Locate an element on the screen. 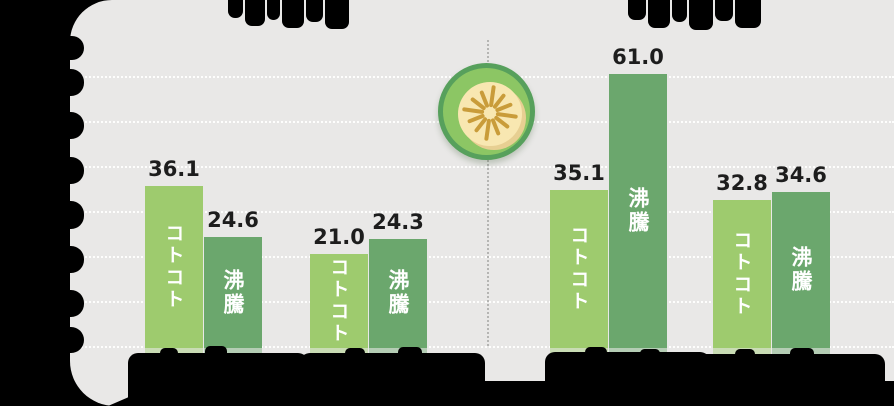 This screenshot has width=894, height=406. bar-kotokoto-group2: 21.0 コトコト is located at coordinates (339, 301).